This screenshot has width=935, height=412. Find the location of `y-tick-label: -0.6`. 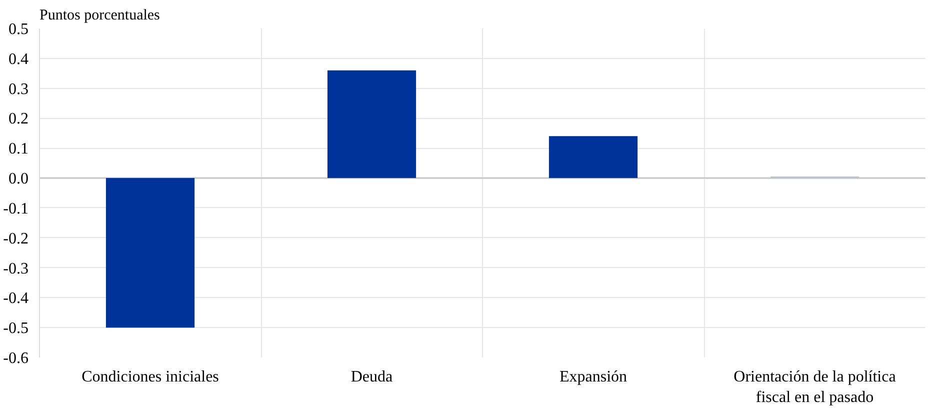

y-tick-label: -0.6 is located at coordinates (15, 358).